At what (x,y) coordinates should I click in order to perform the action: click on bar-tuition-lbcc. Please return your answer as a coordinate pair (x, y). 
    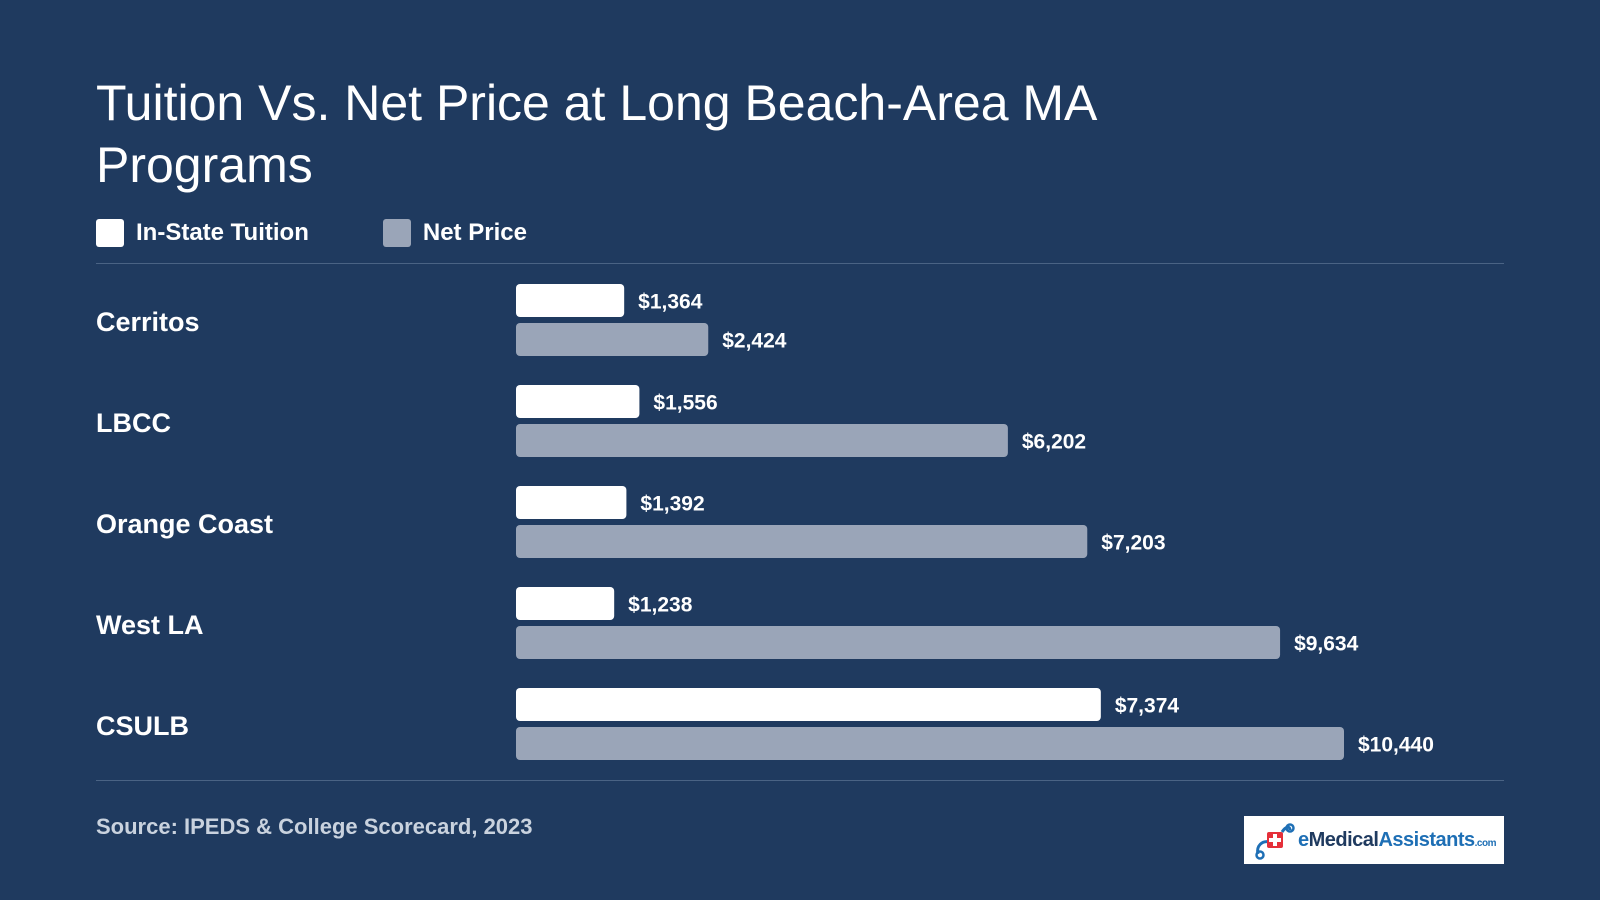
    Looking at the image, I should click on (578, 401).